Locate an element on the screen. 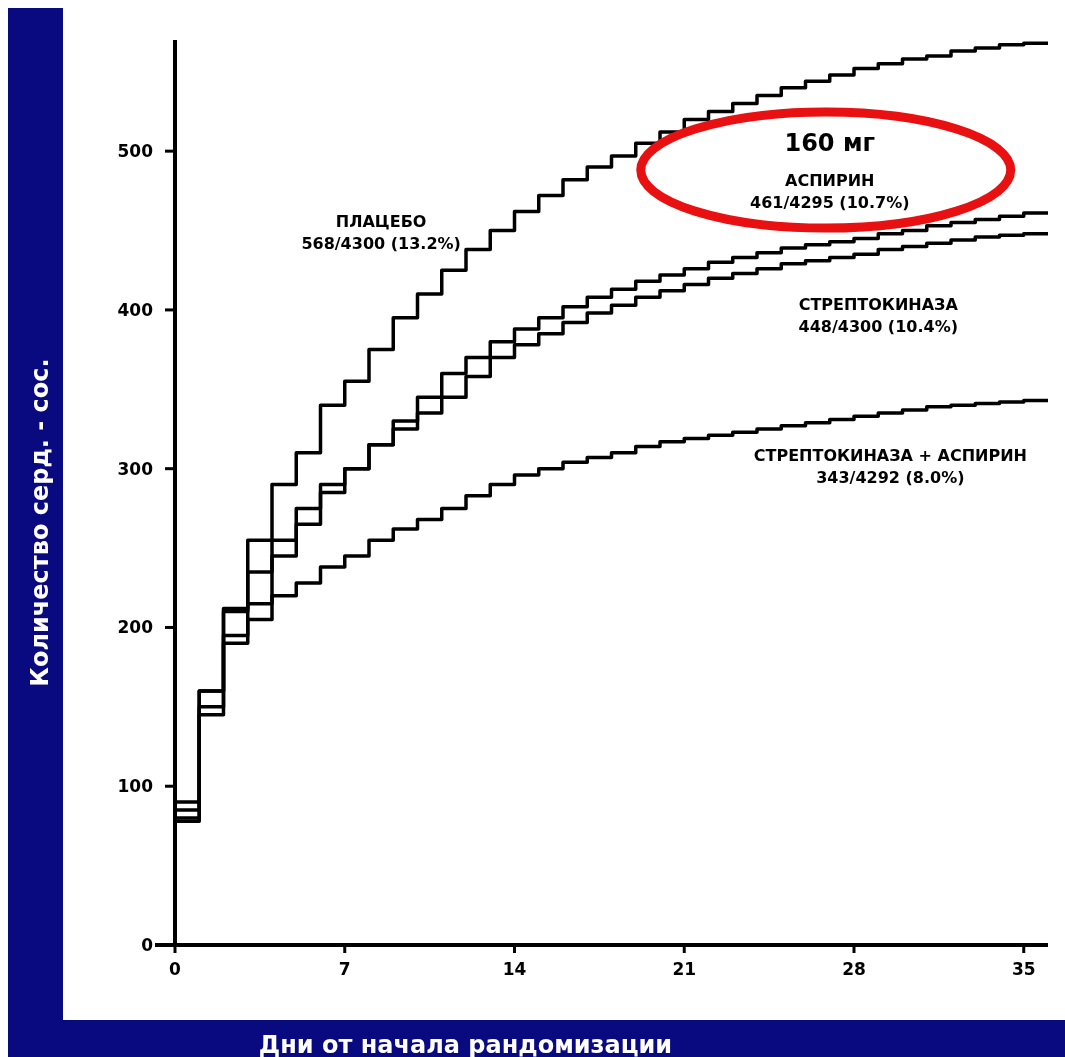 The image size is (1065, 1057). series-label: СТРЕПТОКИНАЗА + АСПИРИН is located at coordinates (890, 455).